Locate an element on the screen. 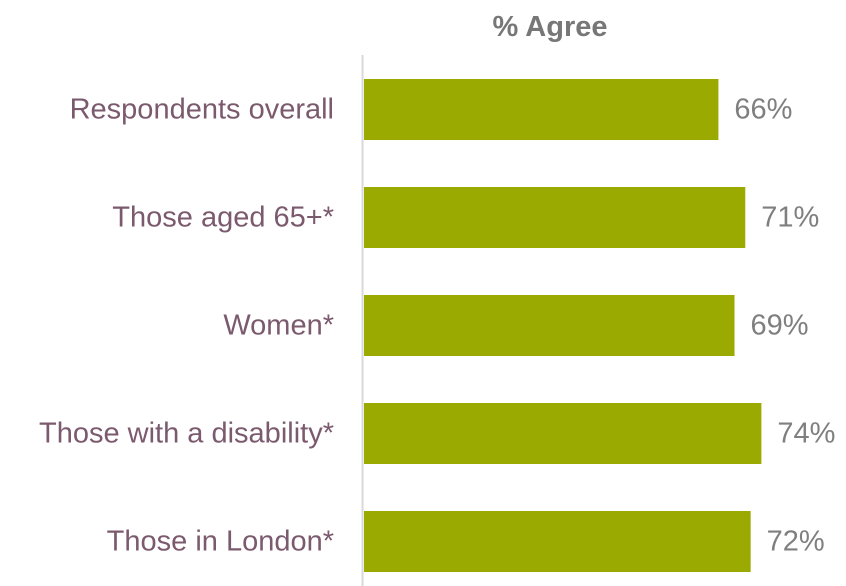  data-label: 66% is located at coordinates (763, 110).